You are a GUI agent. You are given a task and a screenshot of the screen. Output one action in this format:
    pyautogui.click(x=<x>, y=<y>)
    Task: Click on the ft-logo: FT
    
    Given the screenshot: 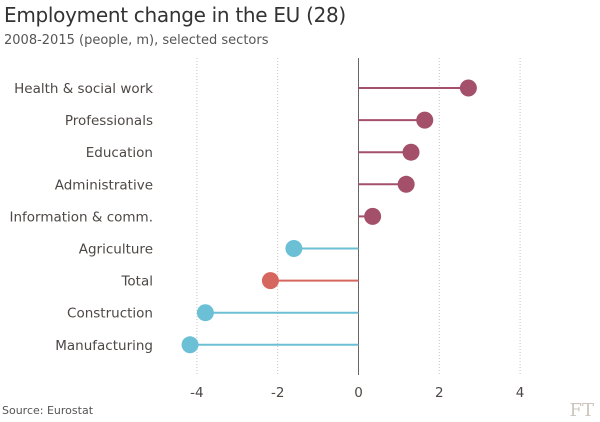 What is the action you would take?
    pyautogui.click(x=582, y=410)
    